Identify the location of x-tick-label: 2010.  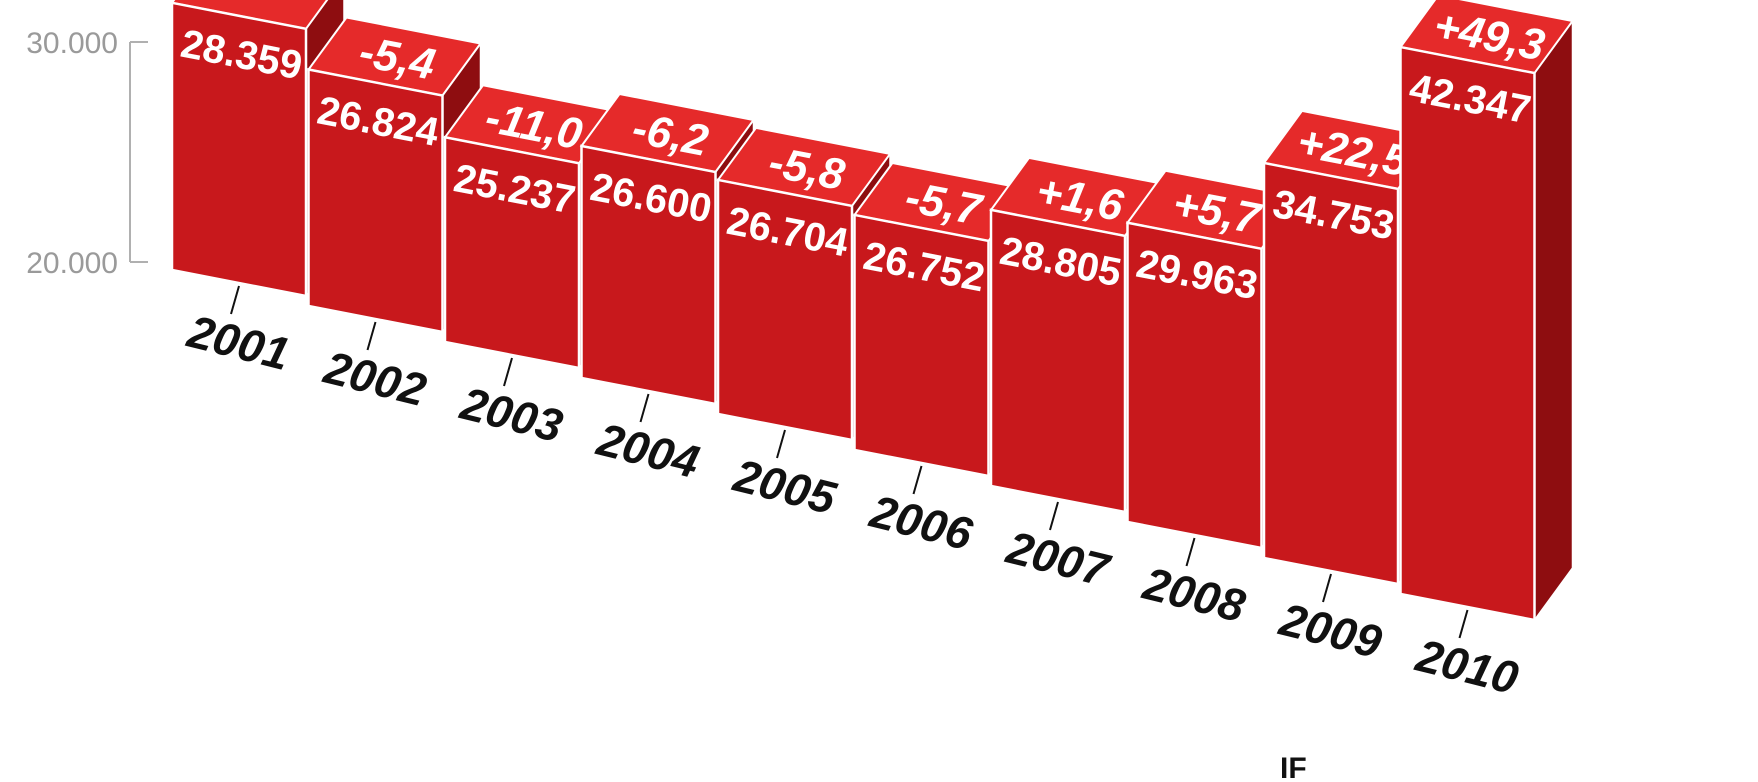
(1466, 667).